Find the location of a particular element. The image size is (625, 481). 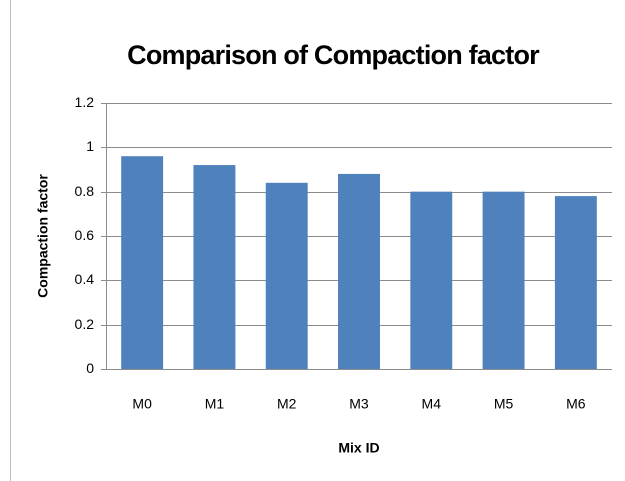

x-tick-label: M1 is located at coordinates (215, 404).